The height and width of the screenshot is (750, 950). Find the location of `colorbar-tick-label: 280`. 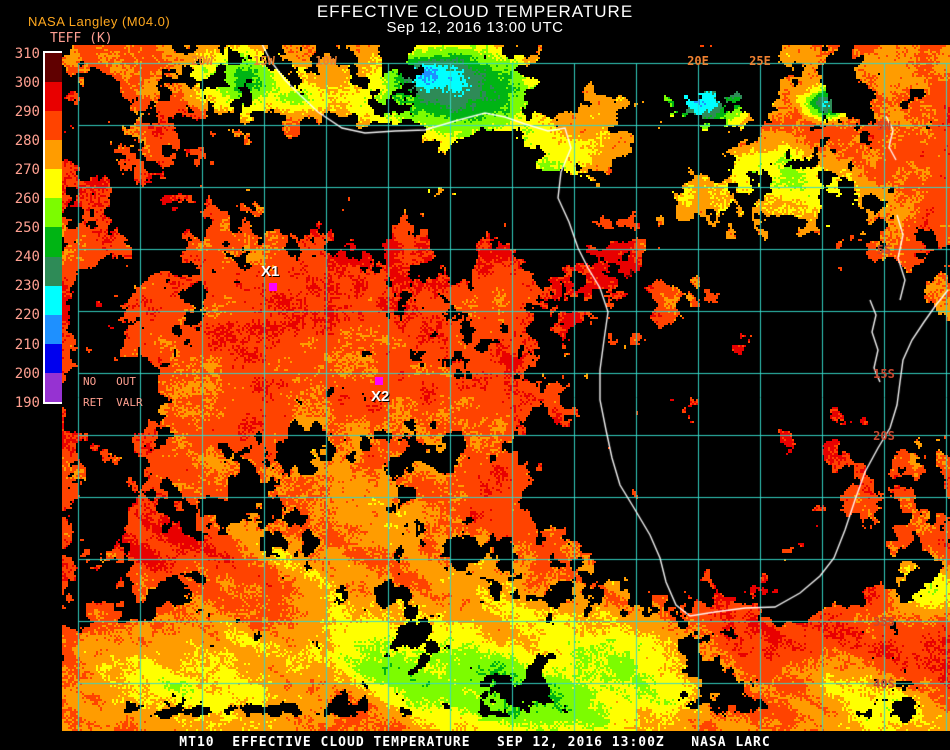

colorbar-tick-label: 280 is located at coordinates (27, 141).